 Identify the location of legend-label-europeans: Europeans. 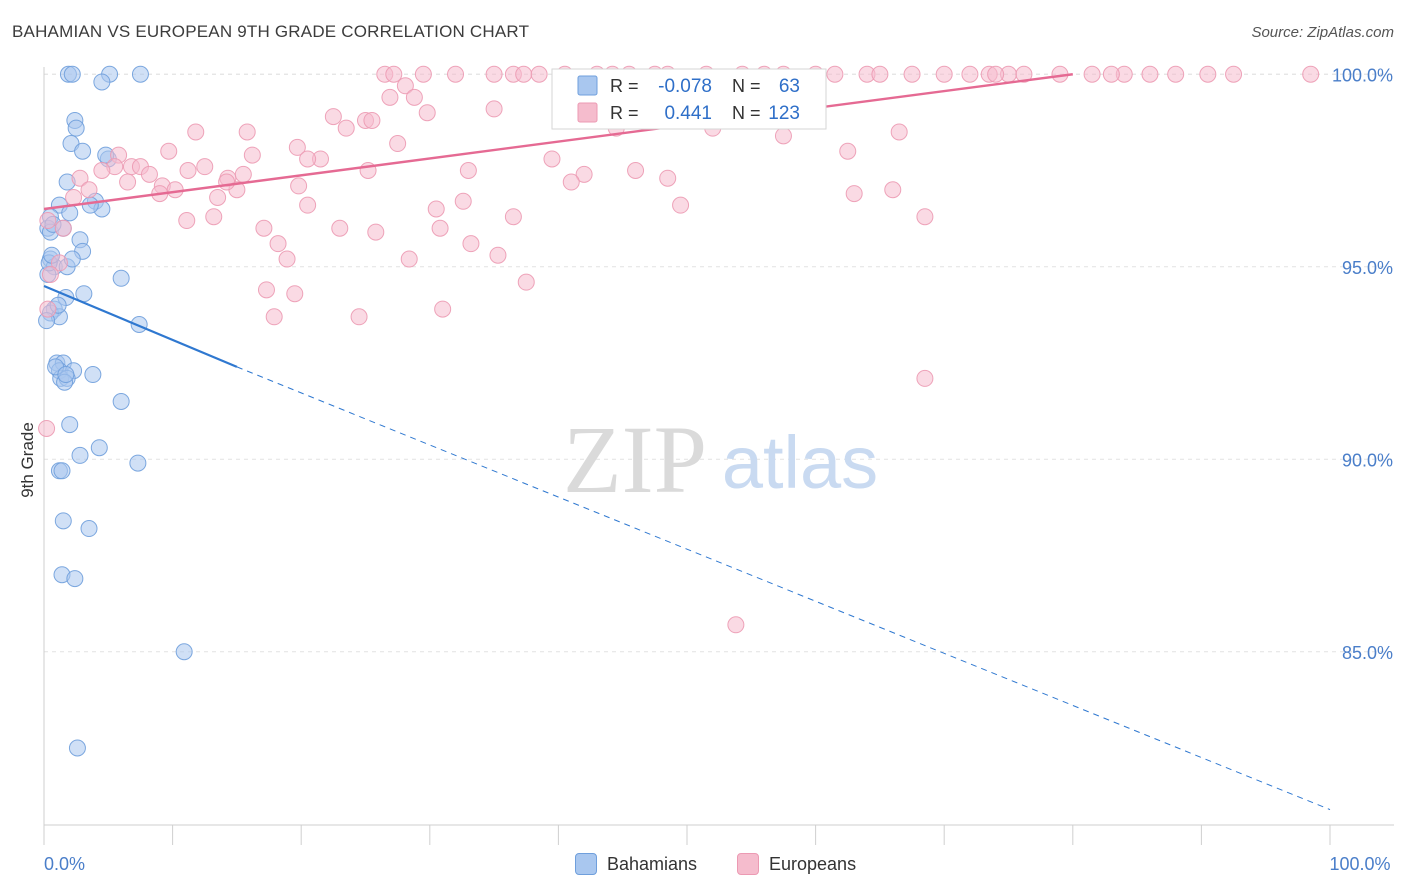
(813, 863).